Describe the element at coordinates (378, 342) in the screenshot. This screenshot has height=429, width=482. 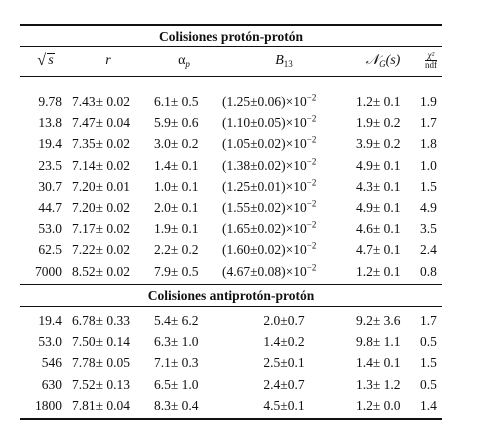
I see `cell-ng: 9.8± 1.1` at that location.